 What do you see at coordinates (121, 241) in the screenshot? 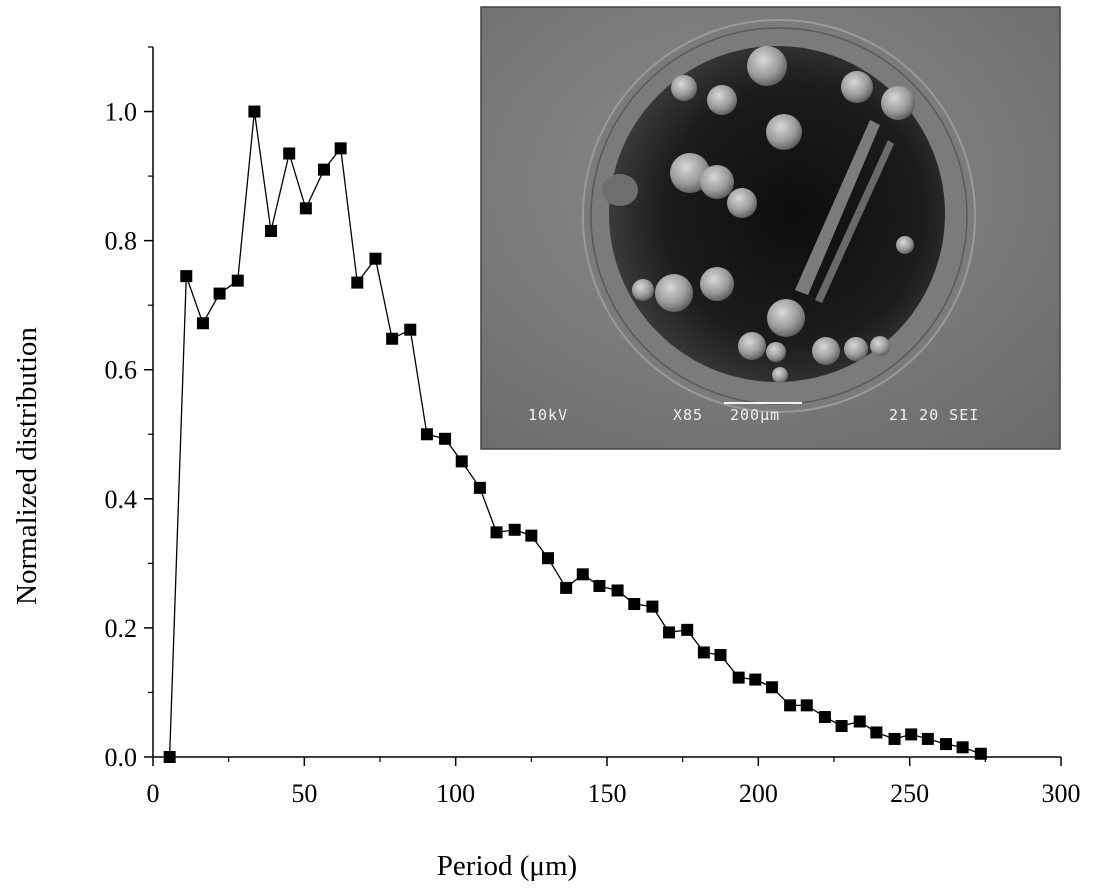
I see `y-tick-label: 0.8` at bounding box center [121, 241].